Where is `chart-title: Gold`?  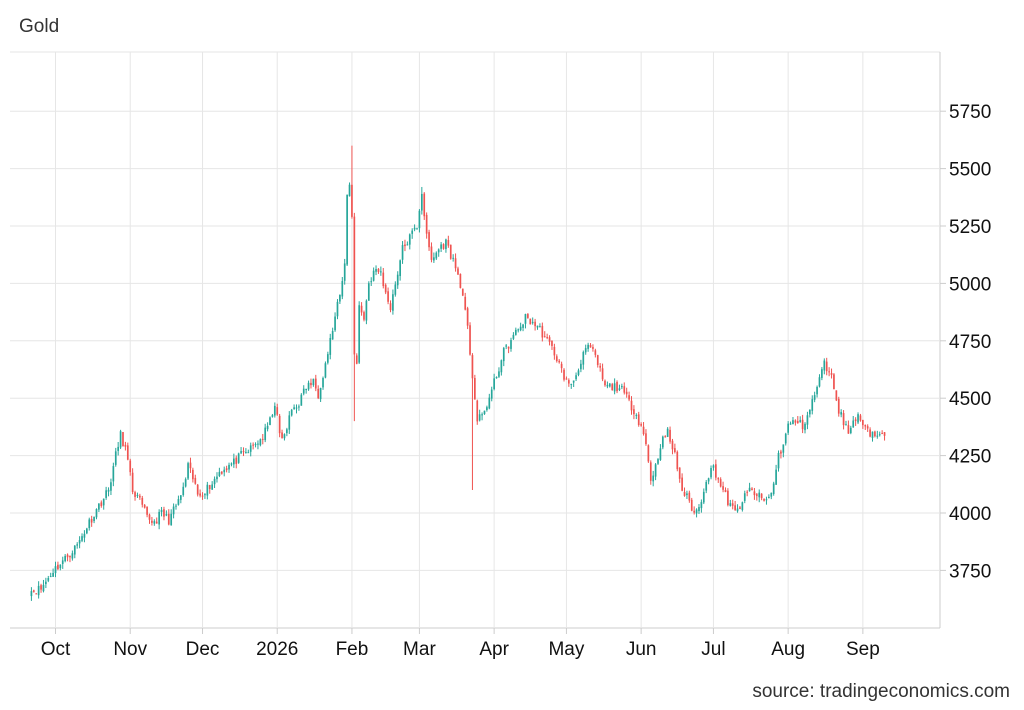 chart-title: Gold is located at coordinates (39, 26).